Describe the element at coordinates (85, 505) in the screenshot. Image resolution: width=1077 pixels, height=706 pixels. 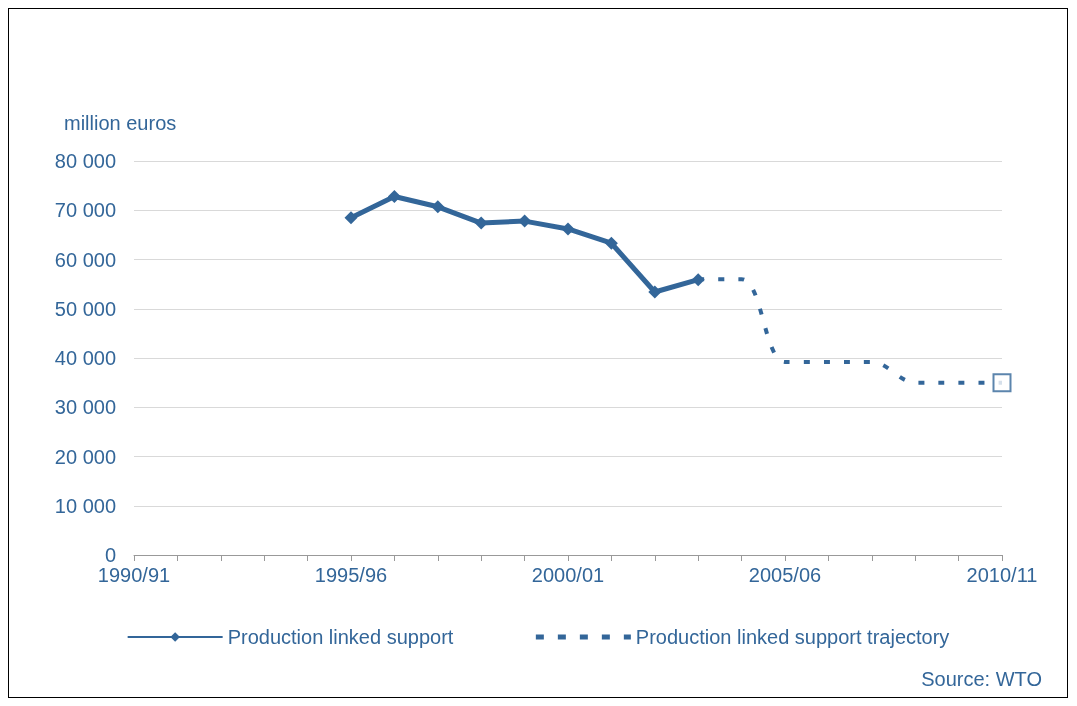
I see `y-tick-label: 10 000` at that location.